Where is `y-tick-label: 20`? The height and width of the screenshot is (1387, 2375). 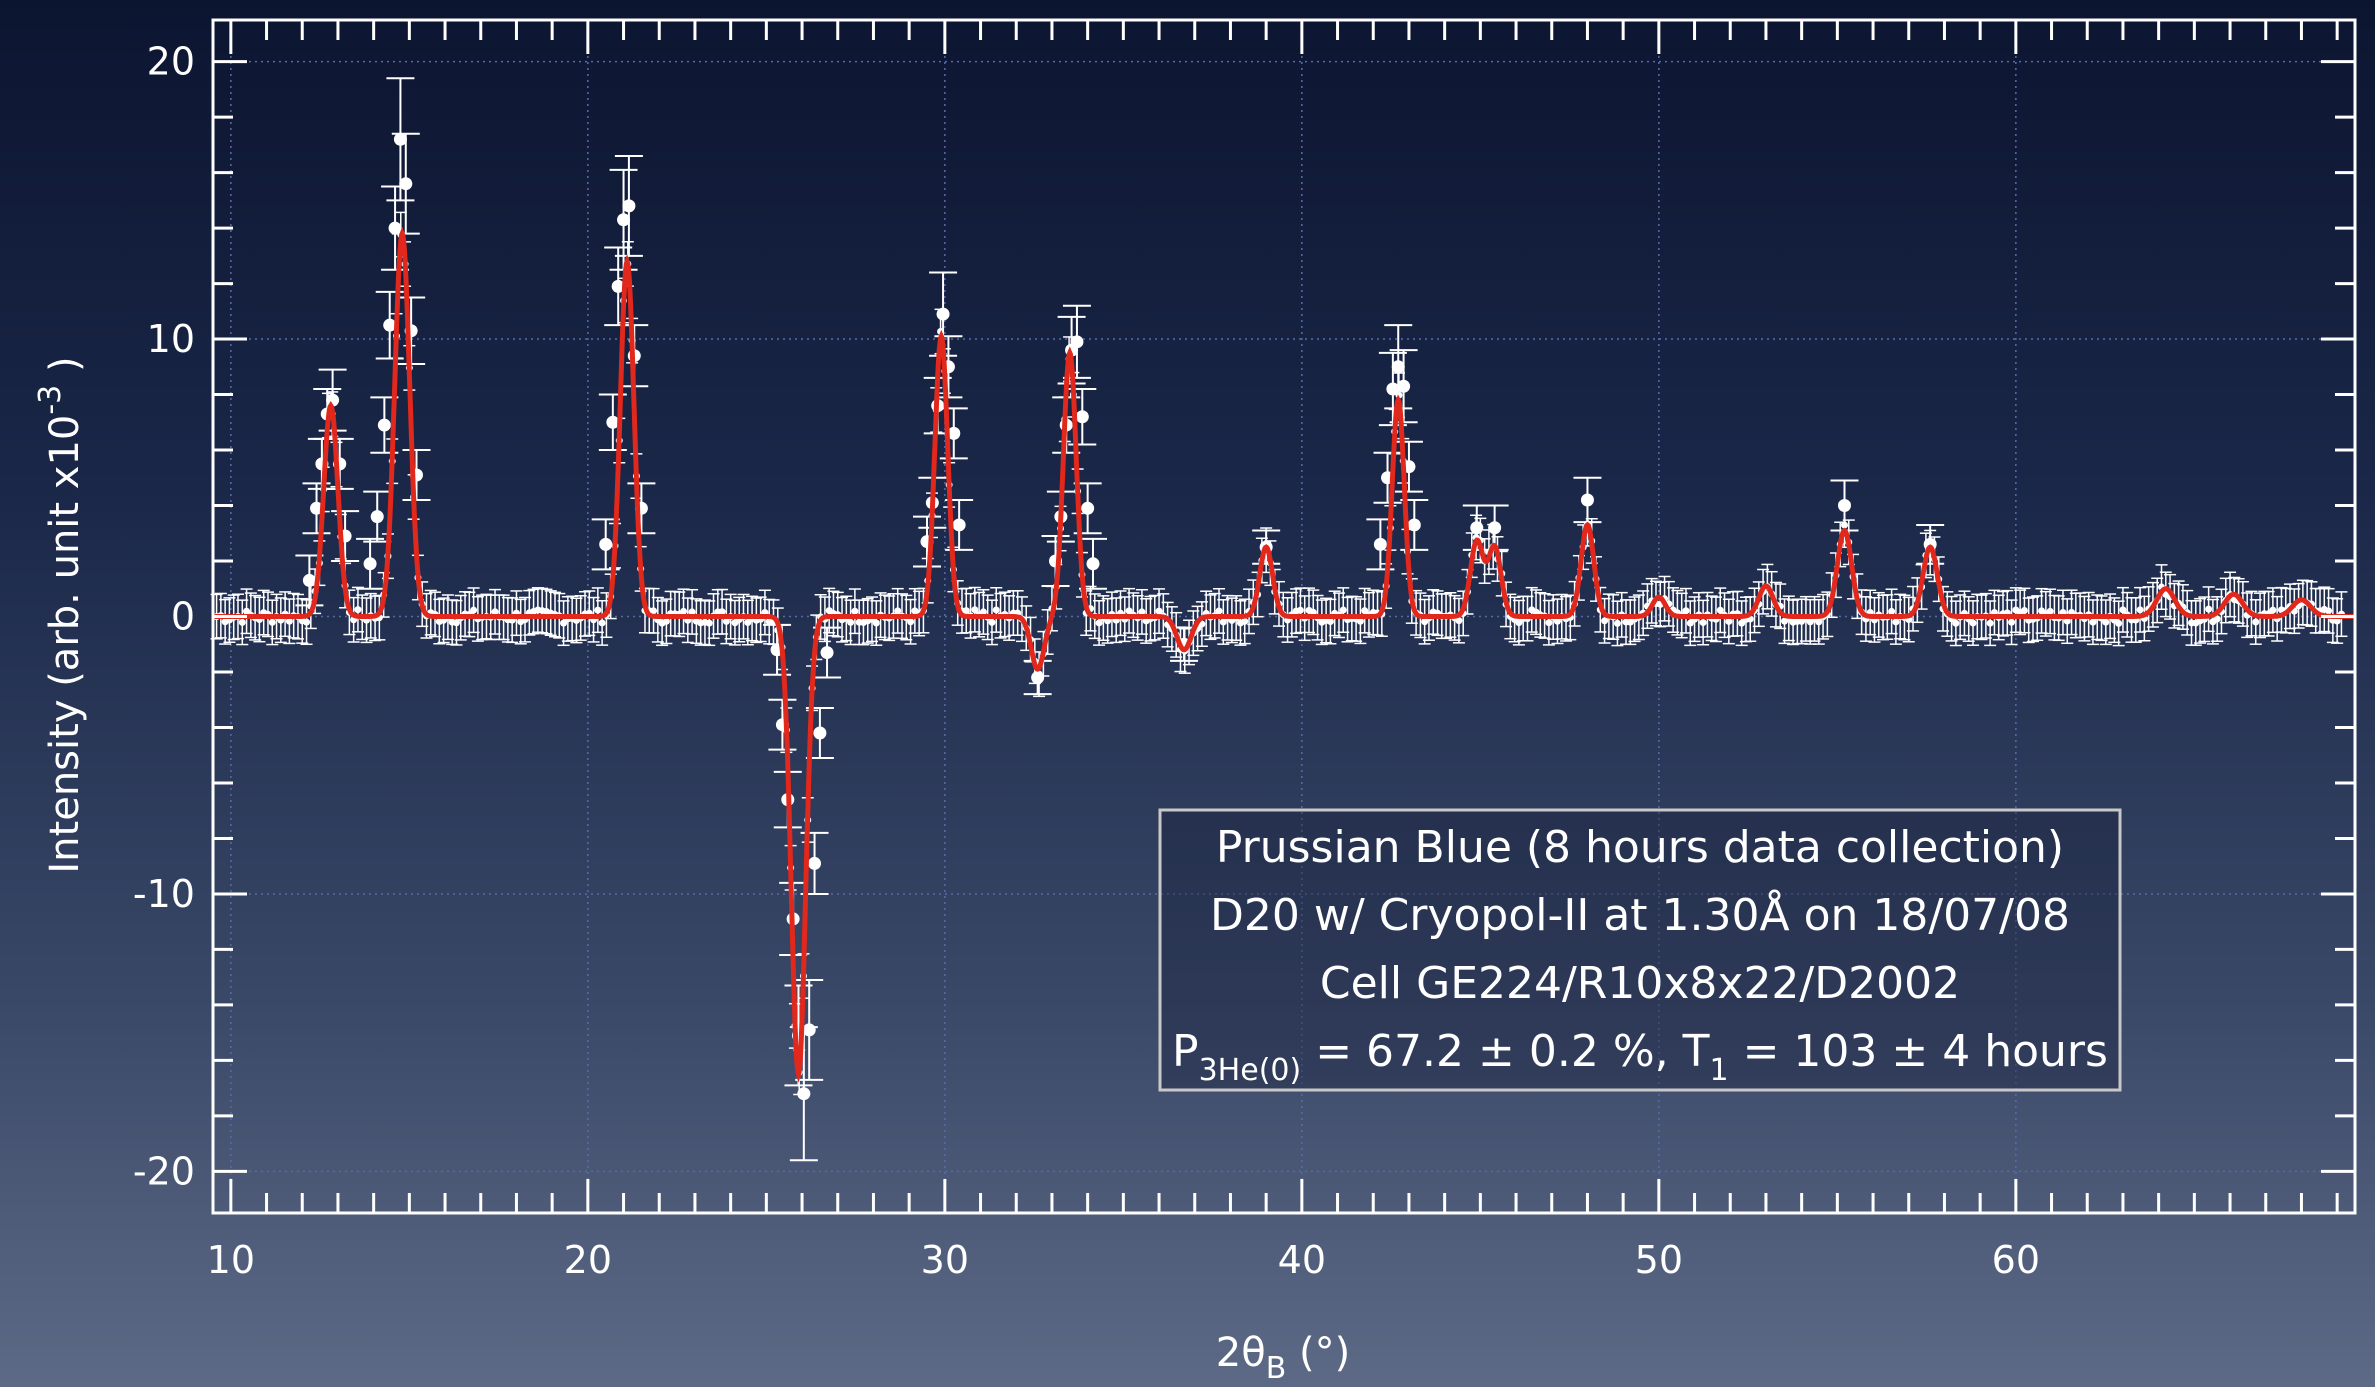 y-tick-label: 20 is located at coordinates (171, 62).